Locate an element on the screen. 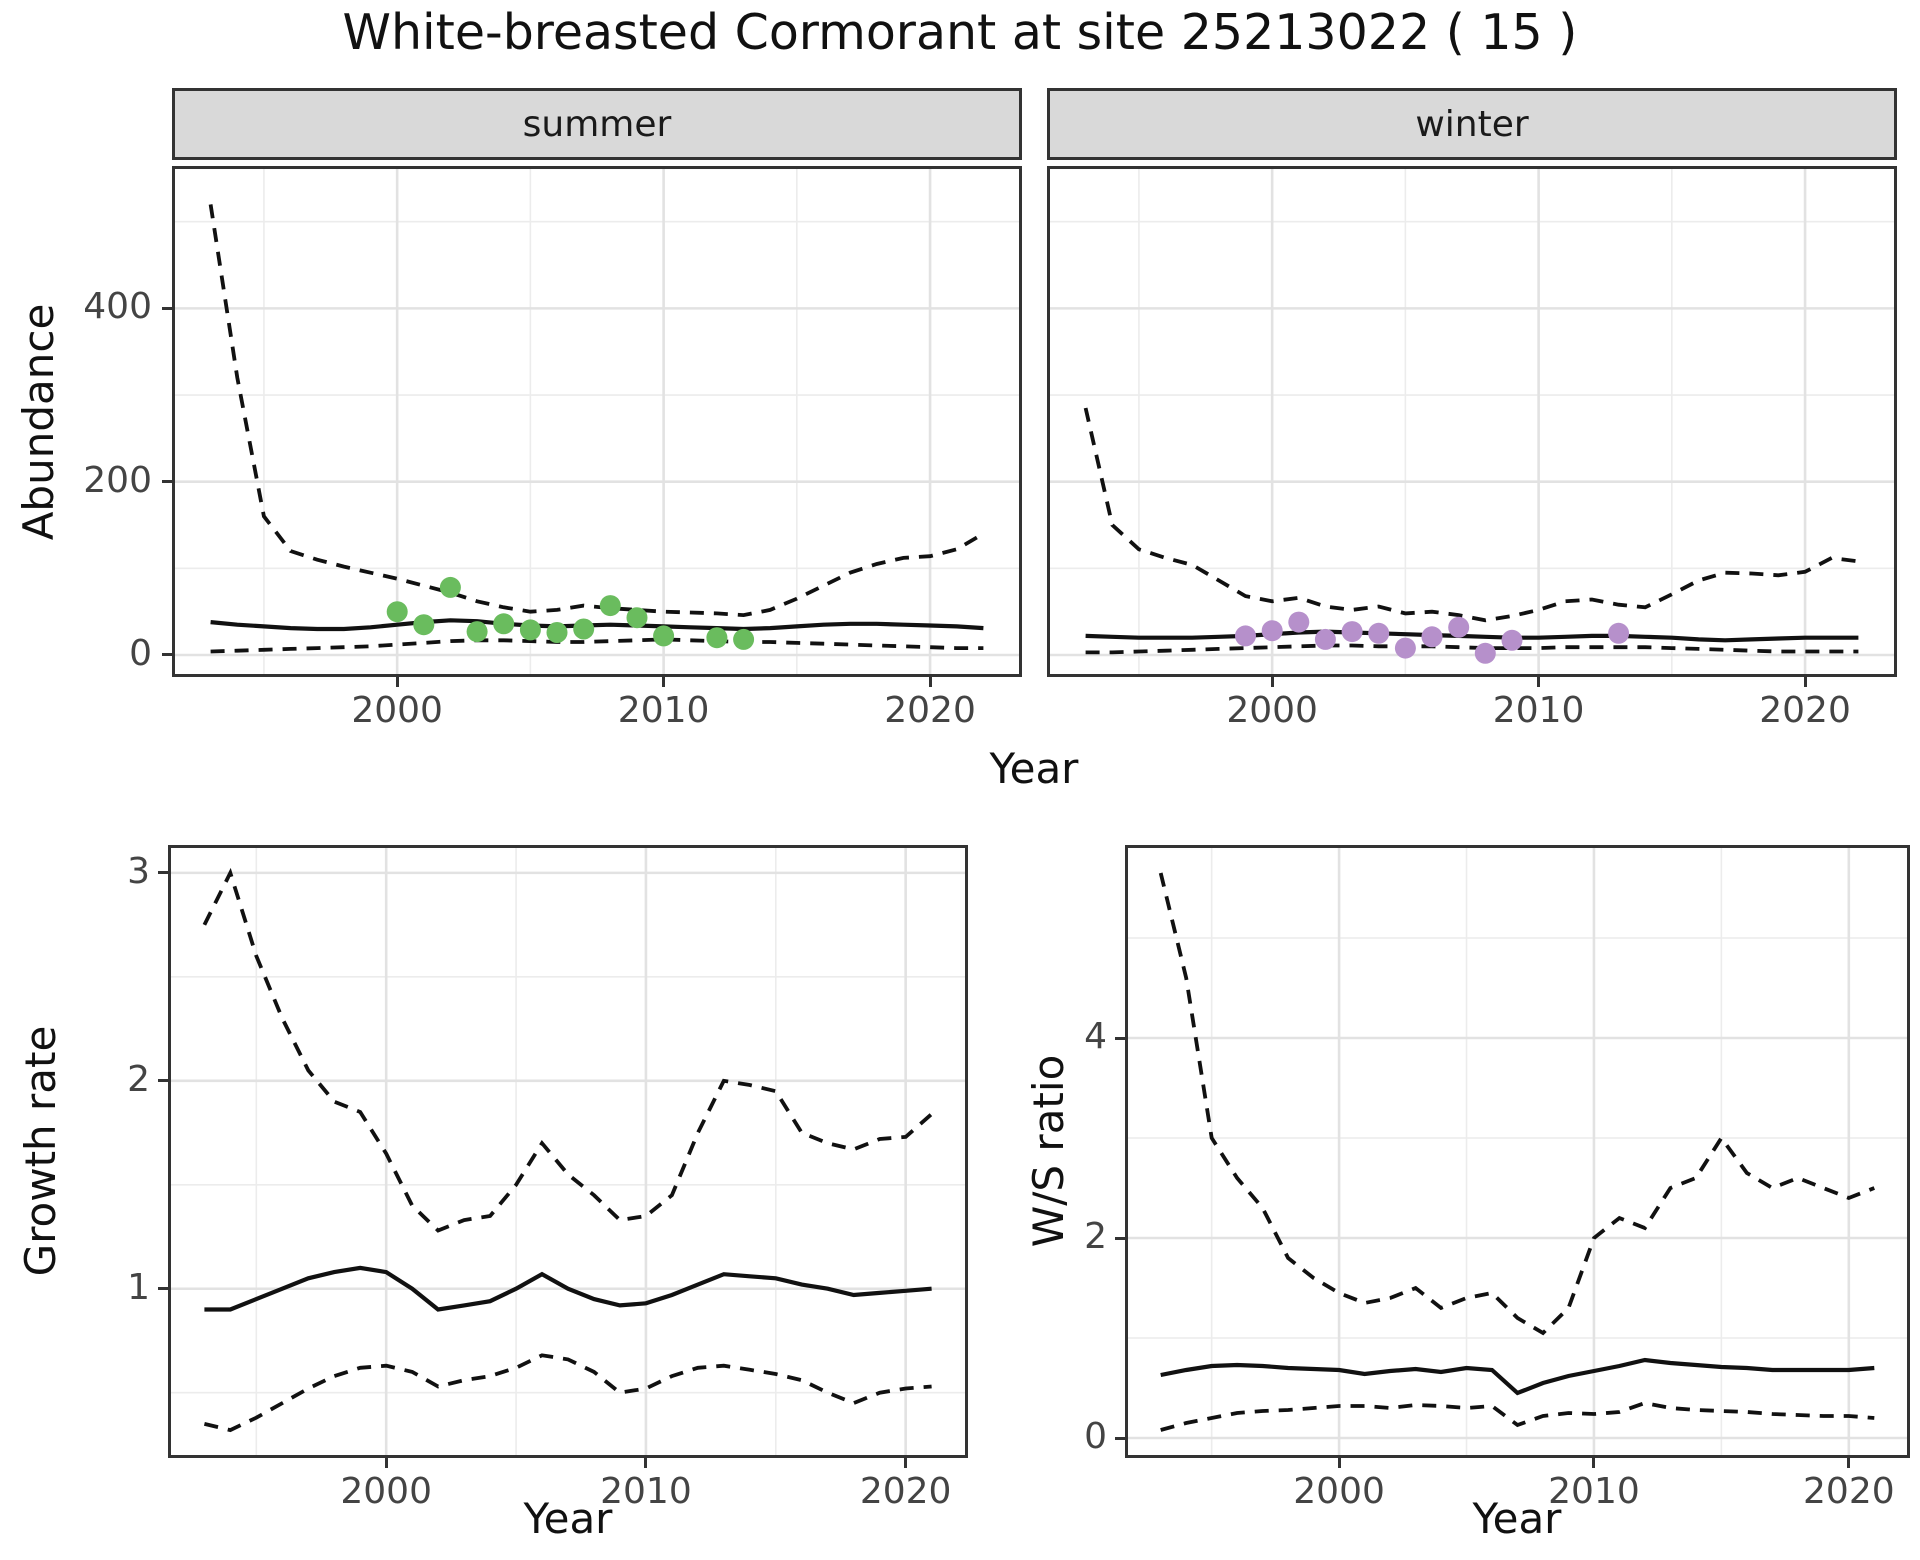 Image resolution: width=1920 pixels, height=1560 pixels. ws-x-axis-title: Year is located at coordinates (1517, 1518).